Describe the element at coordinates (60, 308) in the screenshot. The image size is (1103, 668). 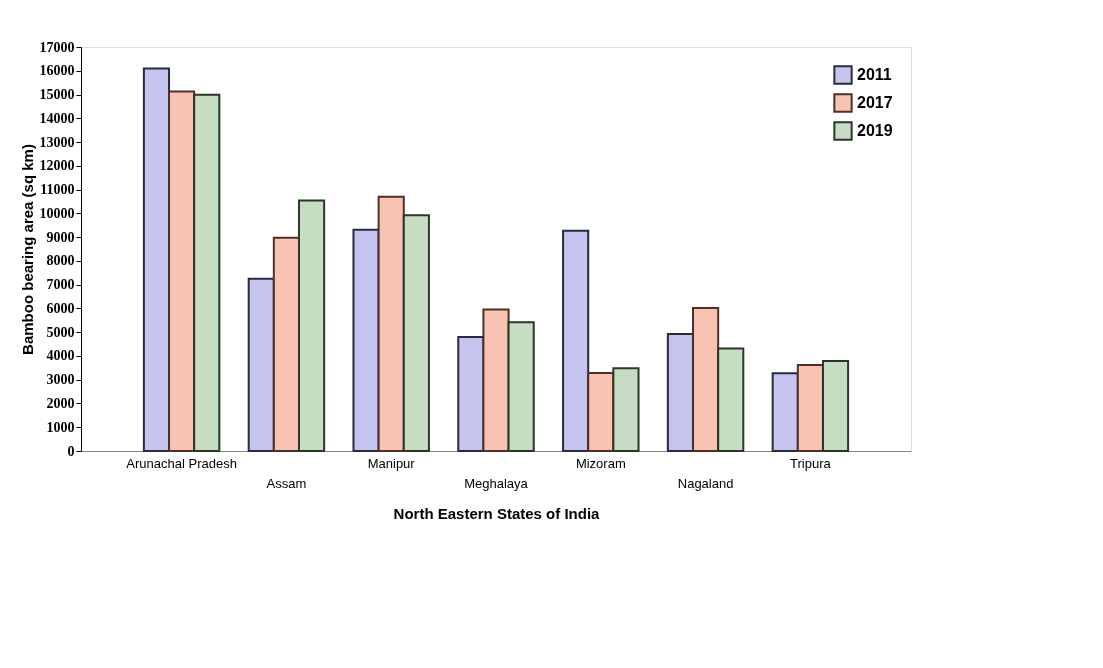
I see `y-tick-label: 6000` at that location.